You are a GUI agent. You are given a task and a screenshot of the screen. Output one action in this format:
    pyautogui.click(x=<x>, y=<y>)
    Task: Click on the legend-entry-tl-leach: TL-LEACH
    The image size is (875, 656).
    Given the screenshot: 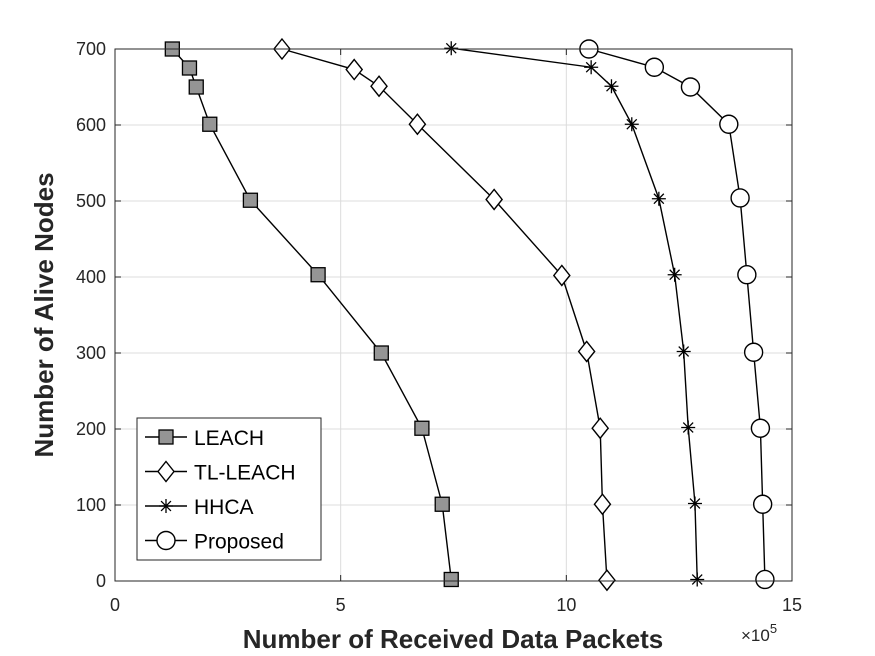 What is the action you would take?
    pyautogui.click(x=220, y=472)
    